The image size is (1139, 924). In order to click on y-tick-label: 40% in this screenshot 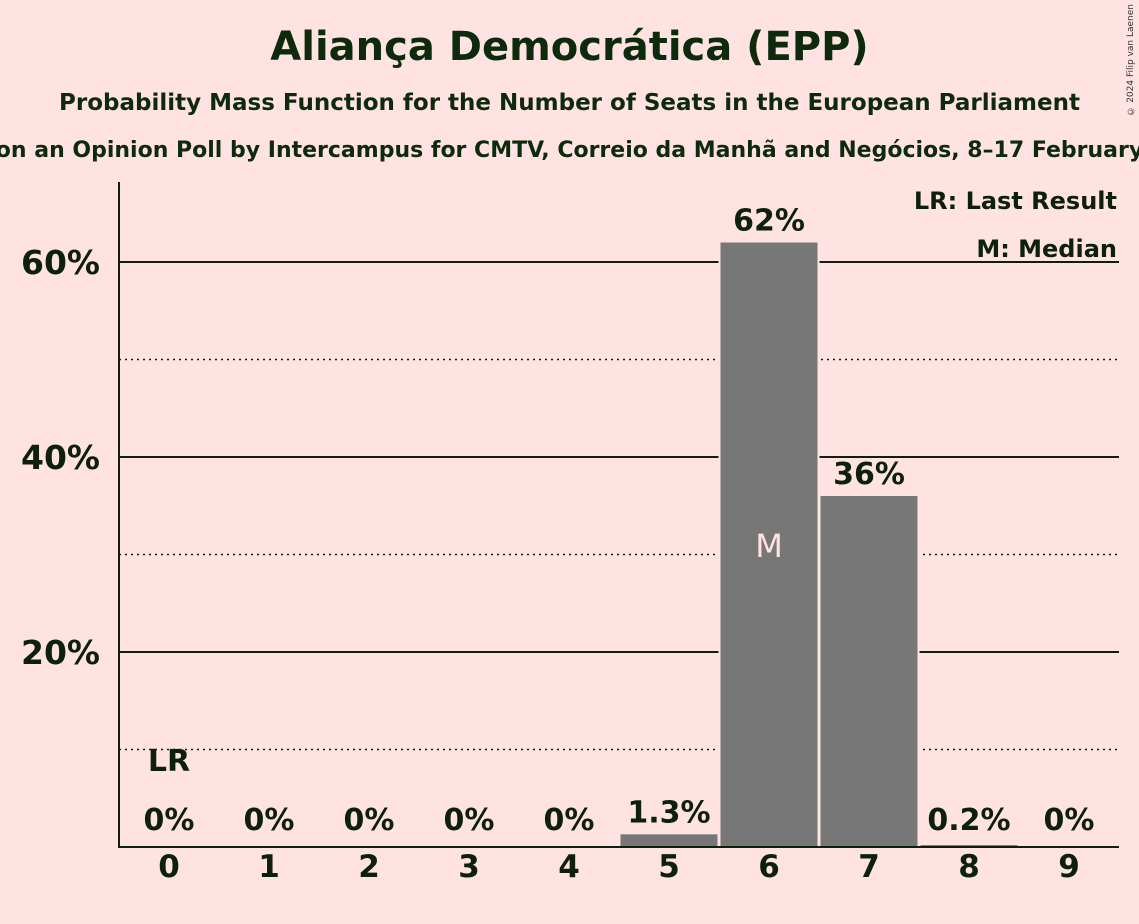, I will do `click(60, 457)`.